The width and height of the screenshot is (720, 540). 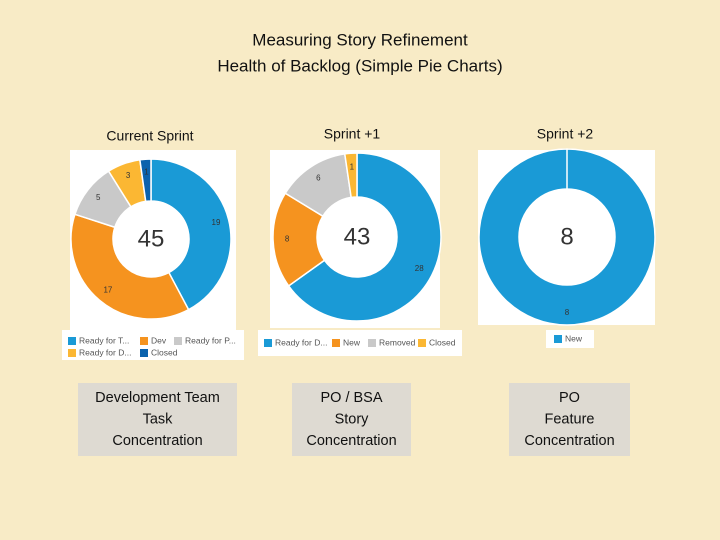 I want to click on caption-line: Story, so click(x=352, y=419).